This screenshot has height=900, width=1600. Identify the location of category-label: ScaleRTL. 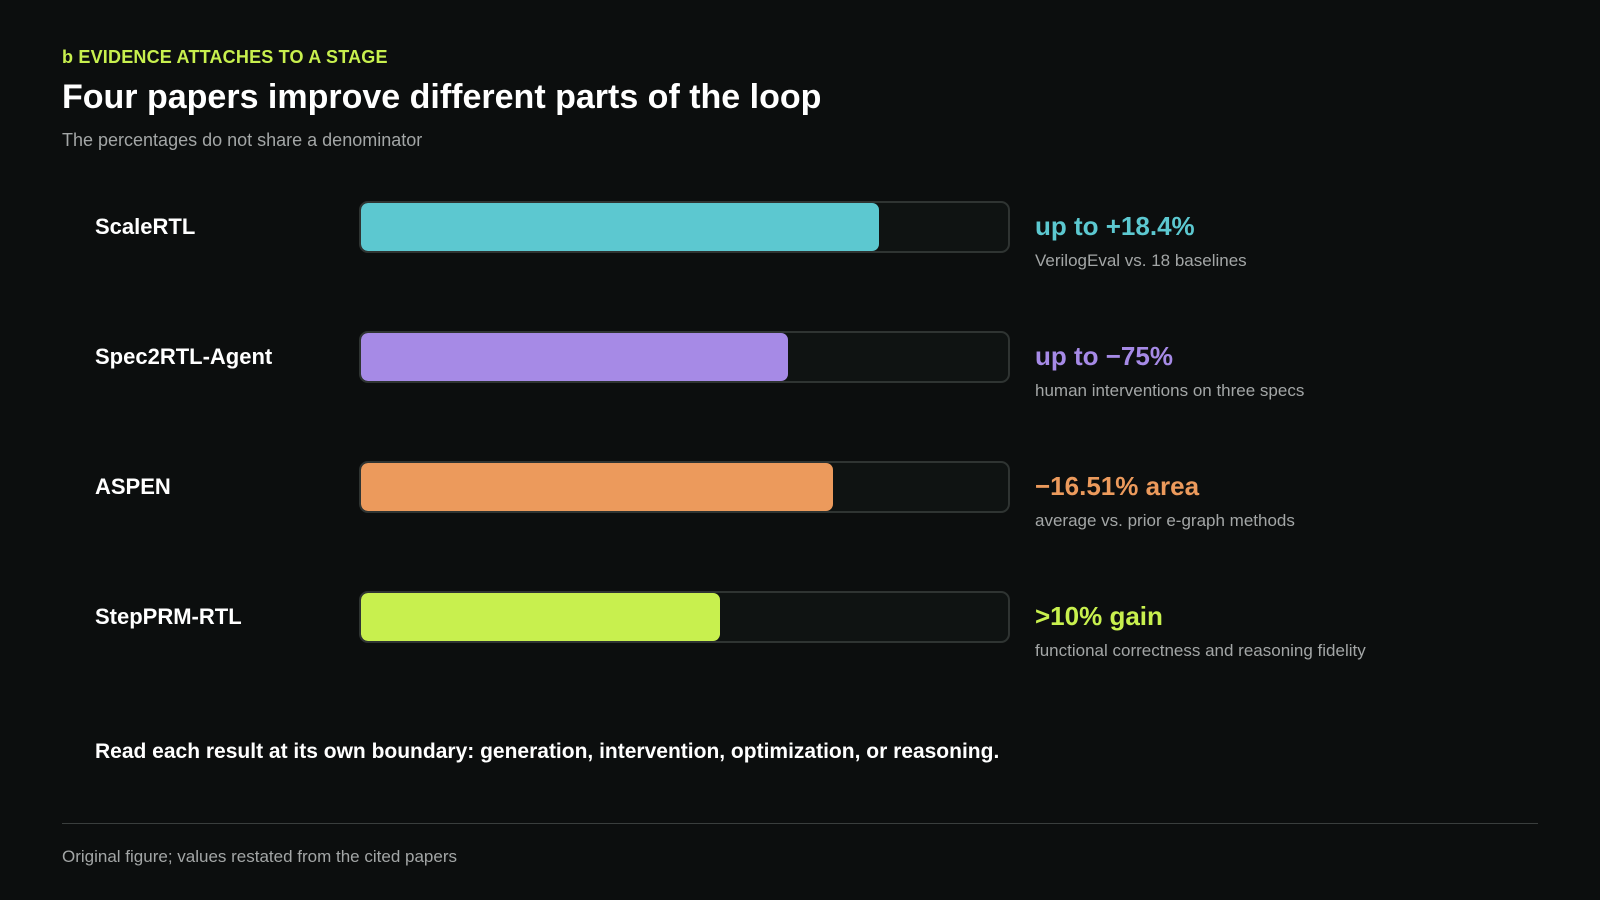
(145, 226).